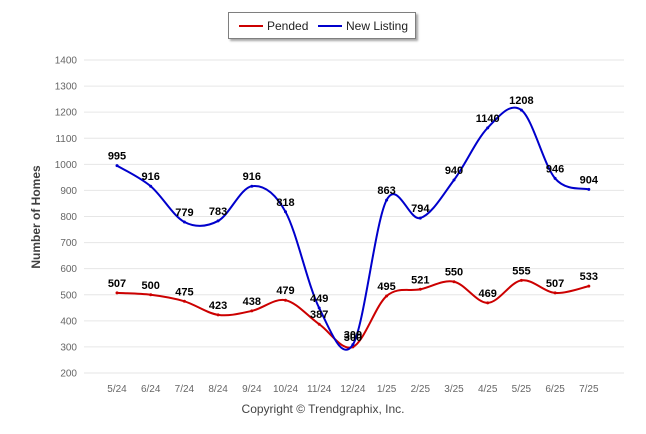 This screenshot has height=434, width=646. I want to click on y-tick-label: 800, so click(68, 217).